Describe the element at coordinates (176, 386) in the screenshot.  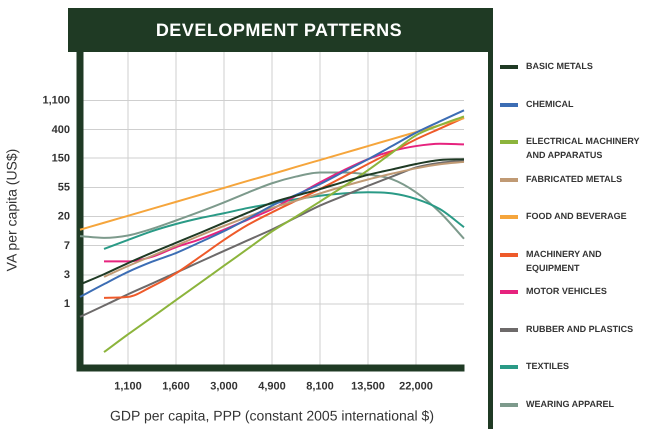
I see `x-tick-label: 1,600` at that location.